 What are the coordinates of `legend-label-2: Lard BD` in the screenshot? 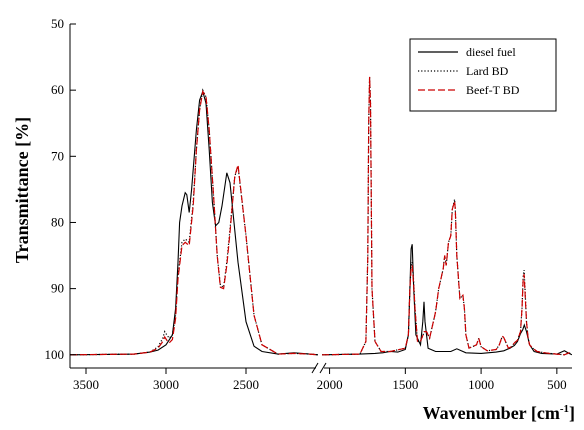 It's located at (487, 71).